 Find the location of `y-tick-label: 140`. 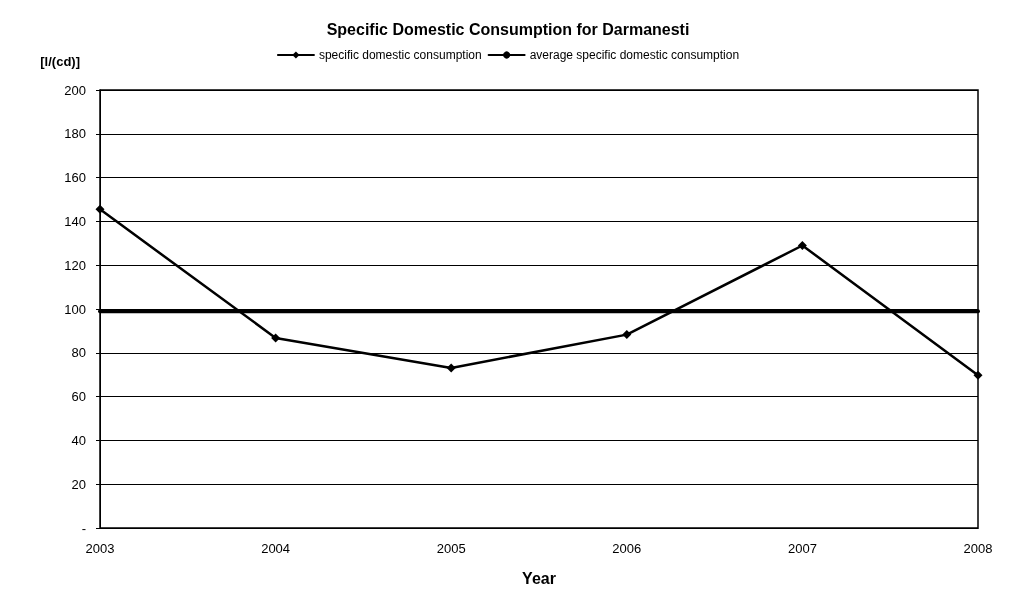

y-tick-label: 140 is located at coordinates (75, 221).